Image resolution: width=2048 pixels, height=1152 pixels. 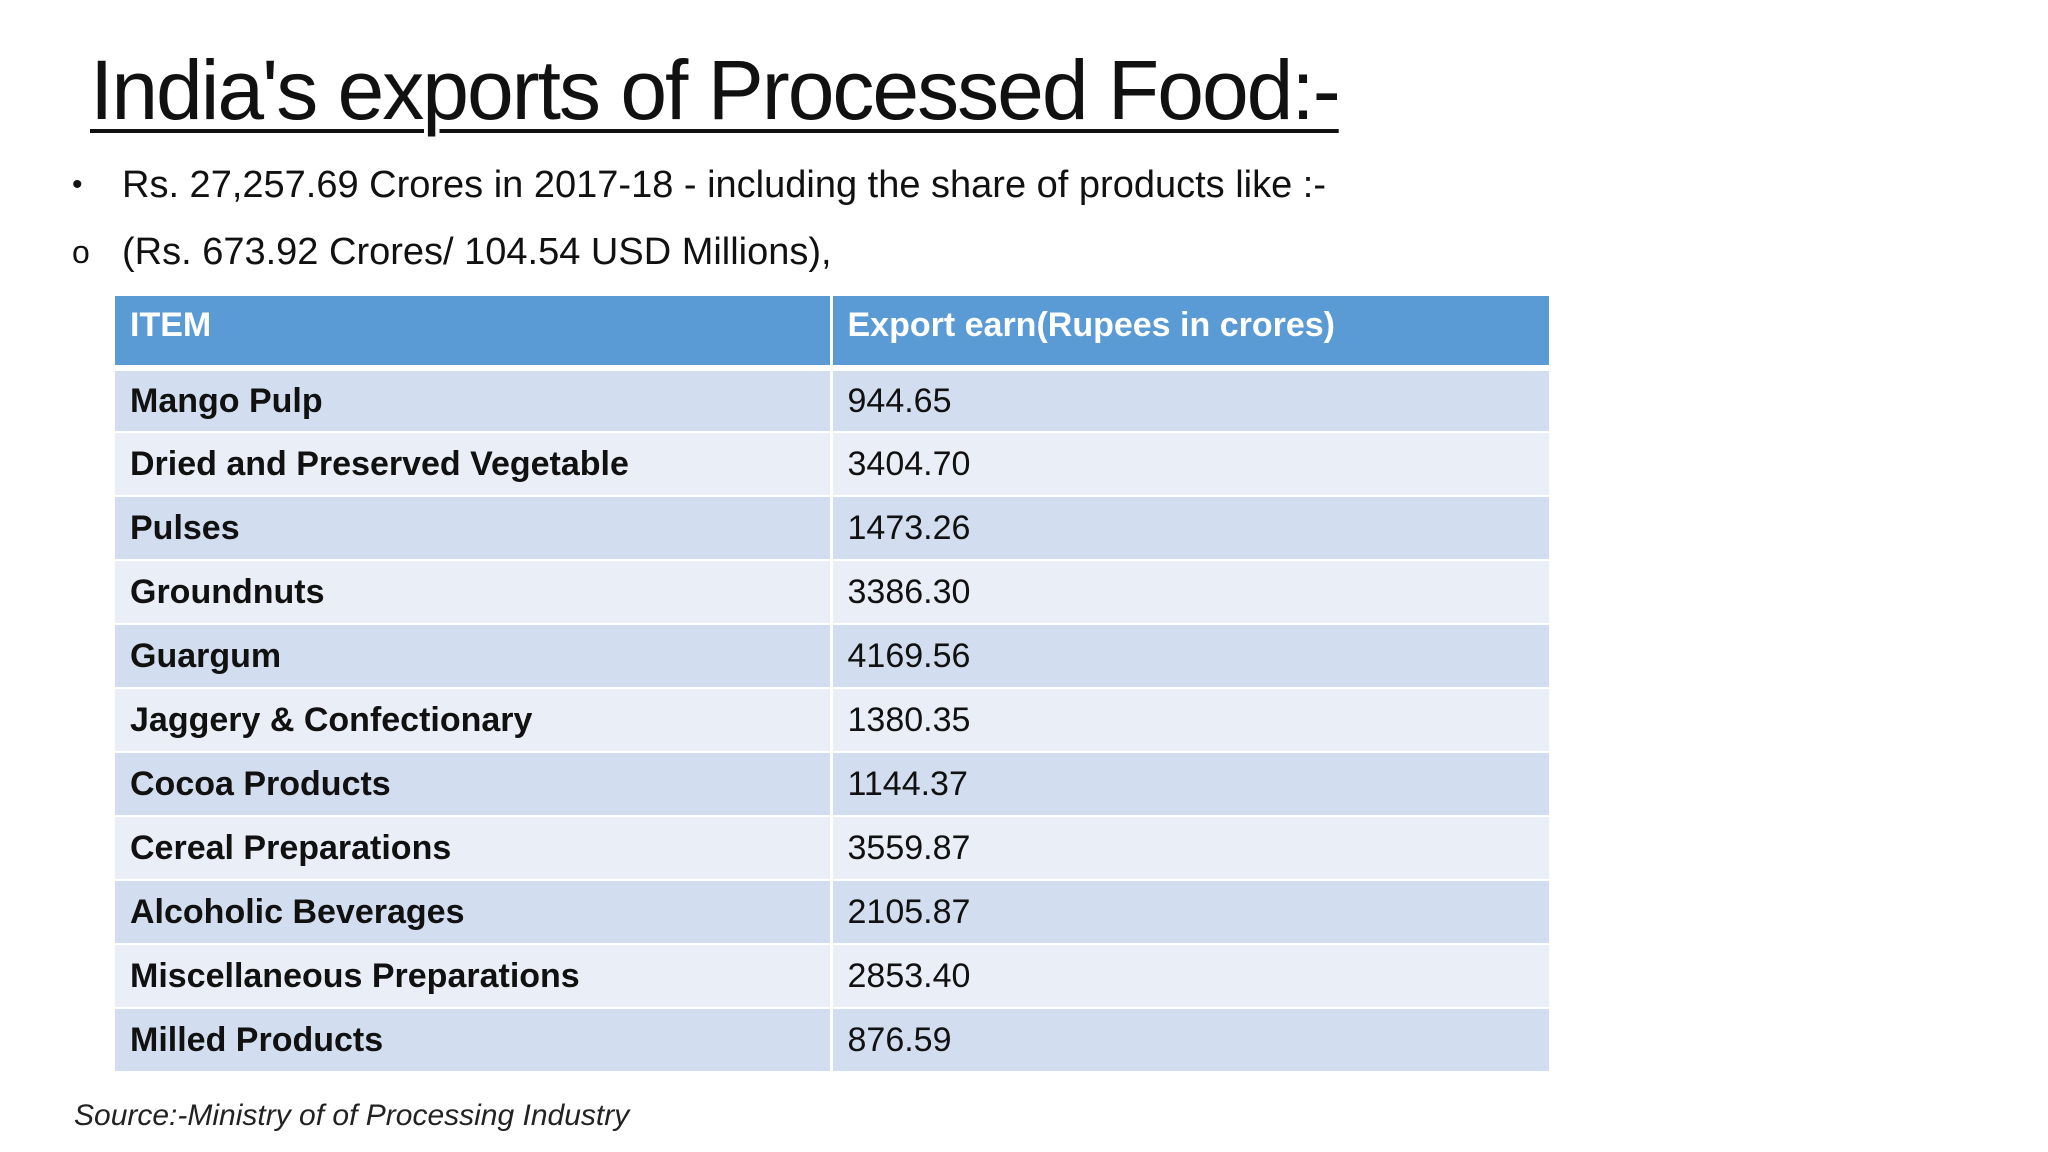 What do you see at coordinates (474, 464) in the screenshot?
I see `item-cell: Dried and Preserved Vegetable` at bounding box center [474, 464].